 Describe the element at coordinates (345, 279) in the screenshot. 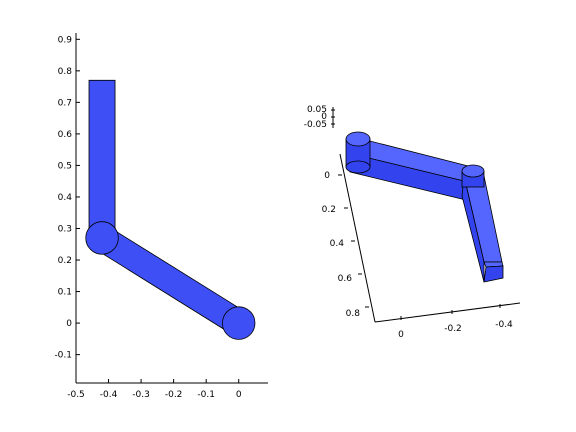

I see `y-tick-label-3d: 0.6` at that location.